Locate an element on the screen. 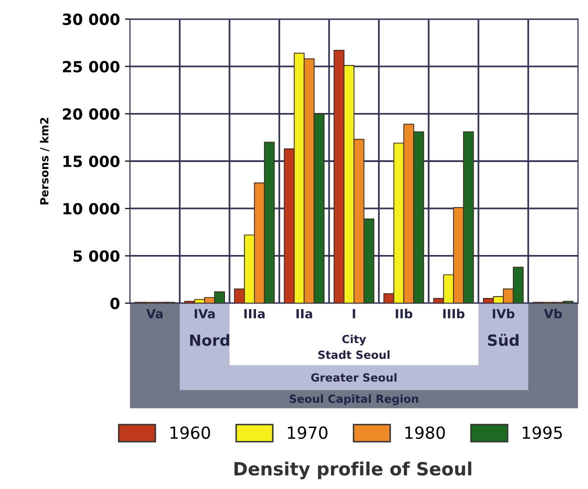  x-tick-label: IIa is located at coordinates (304, 313).